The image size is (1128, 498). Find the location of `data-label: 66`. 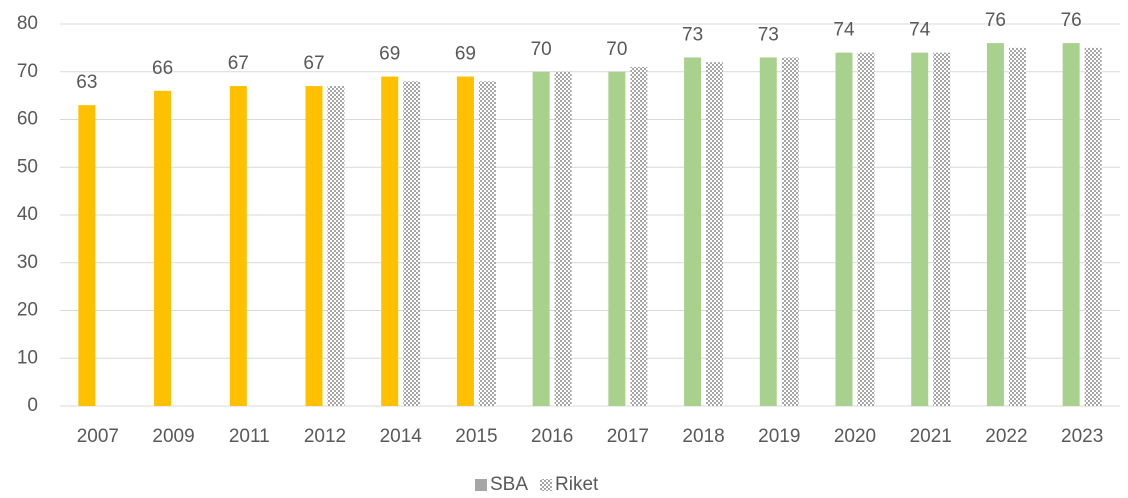

data-label: 66 is located at coordinates (162, 68).